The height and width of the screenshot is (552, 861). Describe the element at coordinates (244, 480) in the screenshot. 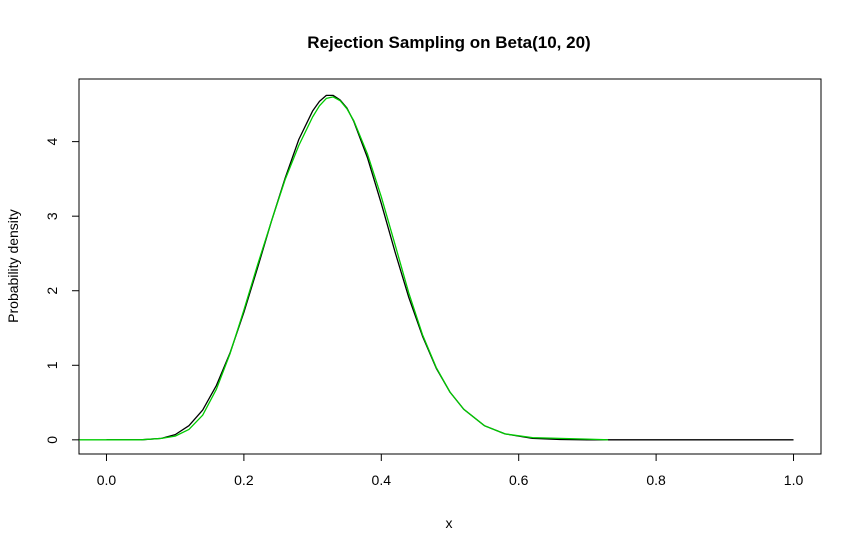

I see `x-tick-label: 0.2` at that location.